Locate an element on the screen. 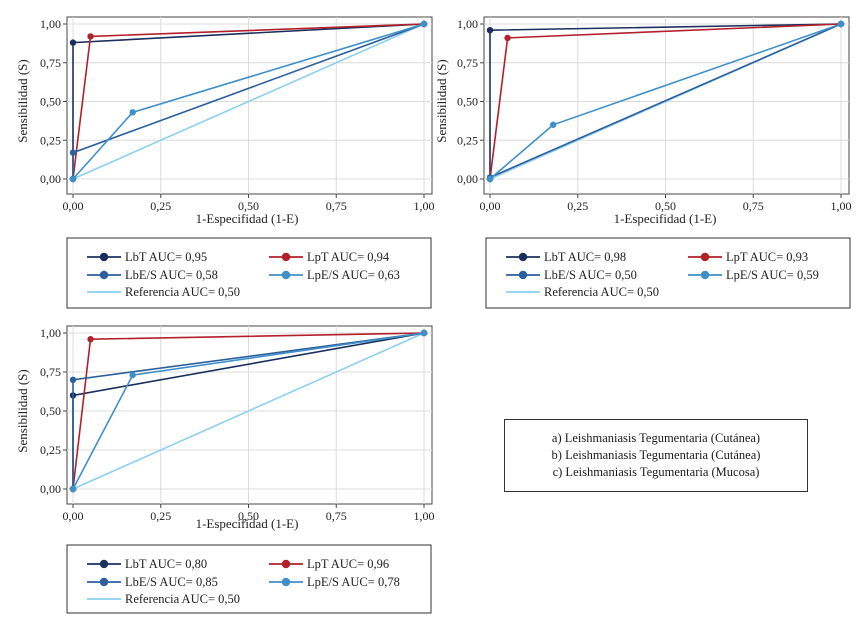 This screenshot has height=626, width=860. caption-a: a) Leishmaniasis Tegumentaria (Cutánea) is located at coordinates (656, 438).